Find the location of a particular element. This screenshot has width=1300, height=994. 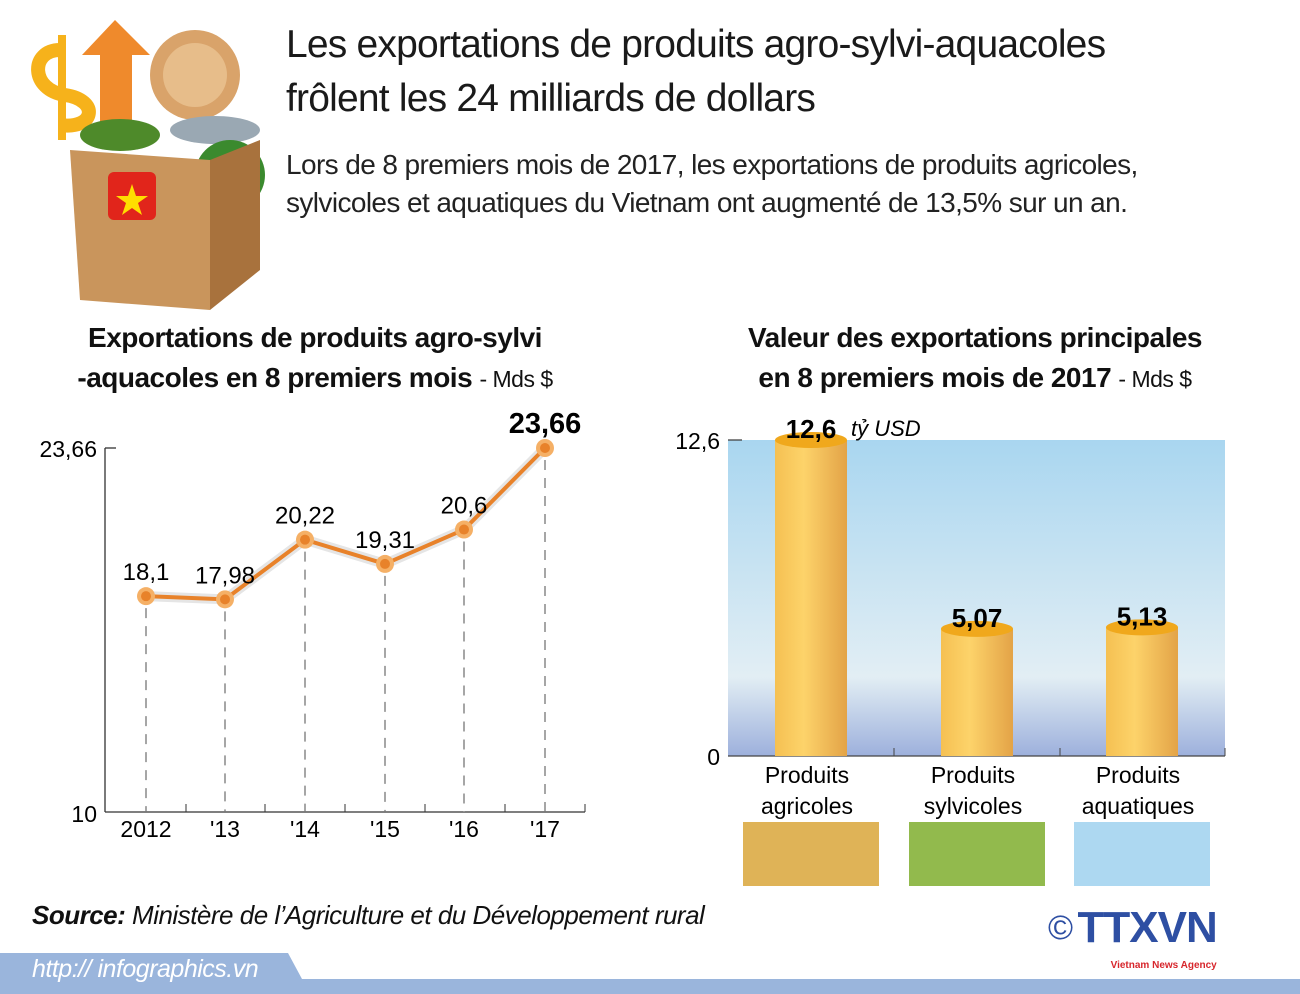

y-tick-label: 12,6 is located at coordinates (697, 441).